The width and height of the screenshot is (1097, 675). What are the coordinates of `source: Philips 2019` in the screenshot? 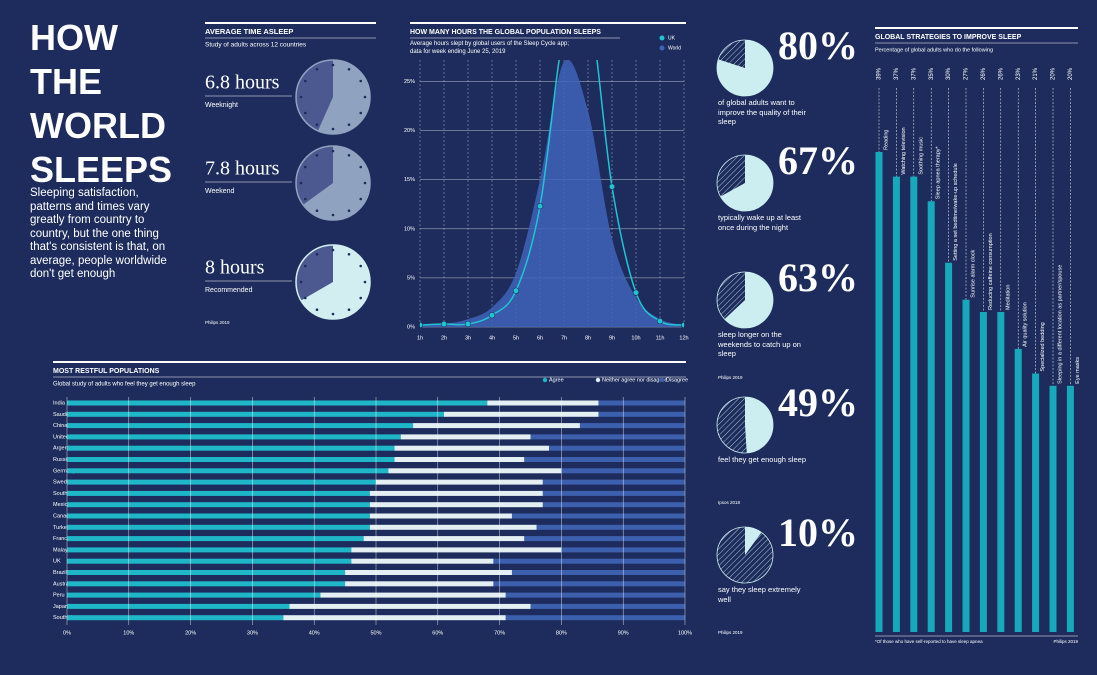 It's located at (730, 377).